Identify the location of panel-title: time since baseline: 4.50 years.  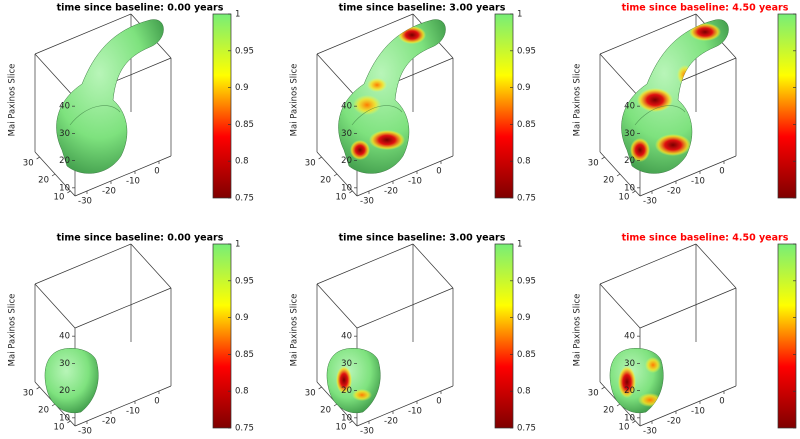
(705, 238).